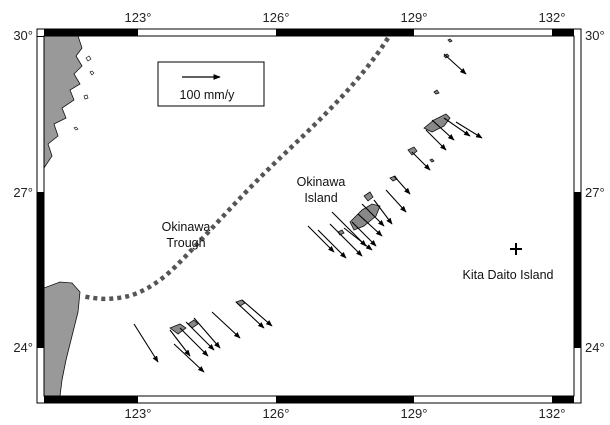 This screenshot has width=610, height=425. I want to click on trough-label-line2: Trough, so click(185, 243).